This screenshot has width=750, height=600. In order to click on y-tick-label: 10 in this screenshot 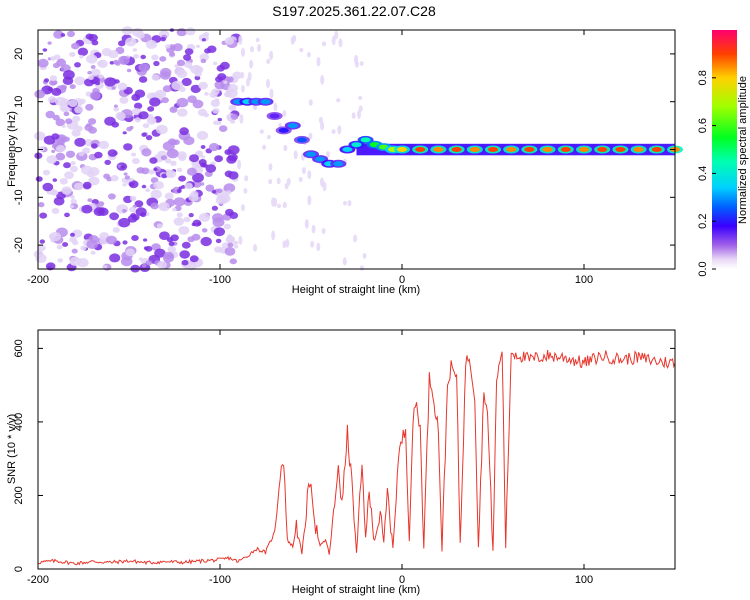, I will do `click(19, 102)`.